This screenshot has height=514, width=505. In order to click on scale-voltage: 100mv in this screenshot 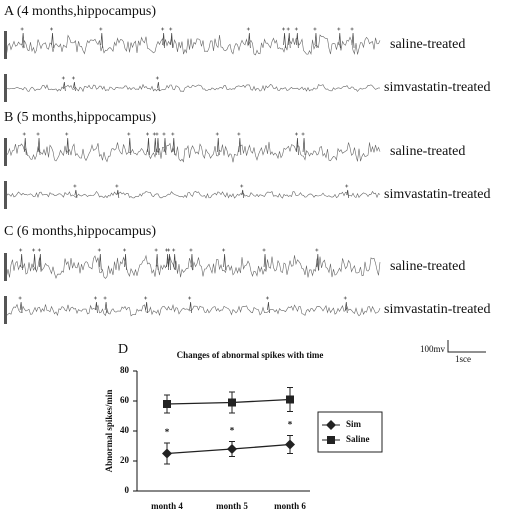, I will do `click(433, 349)`.